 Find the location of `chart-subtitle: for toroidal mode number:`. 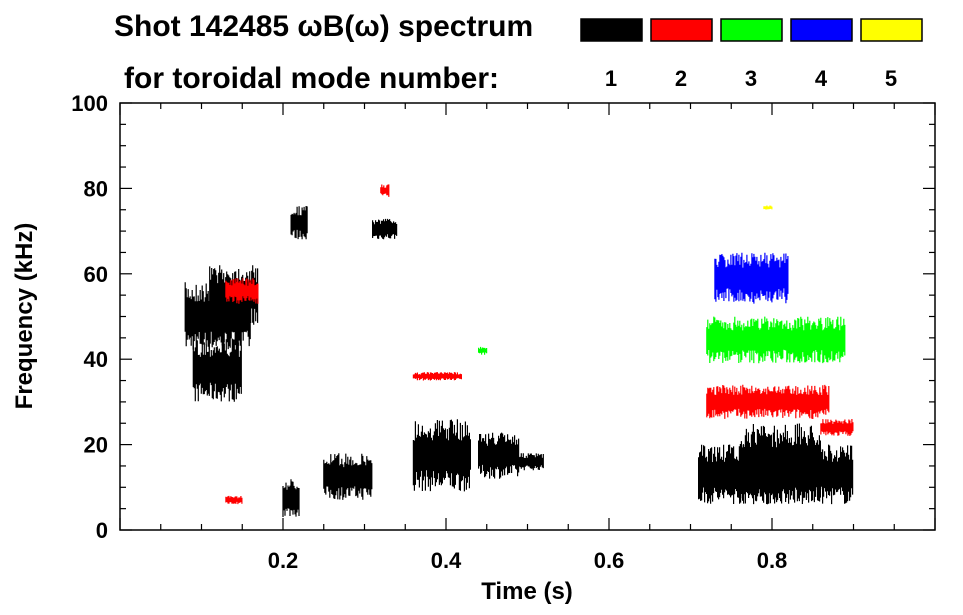

chart-subtitle: for toroidal mode number: is located at coordinates (311, 78).